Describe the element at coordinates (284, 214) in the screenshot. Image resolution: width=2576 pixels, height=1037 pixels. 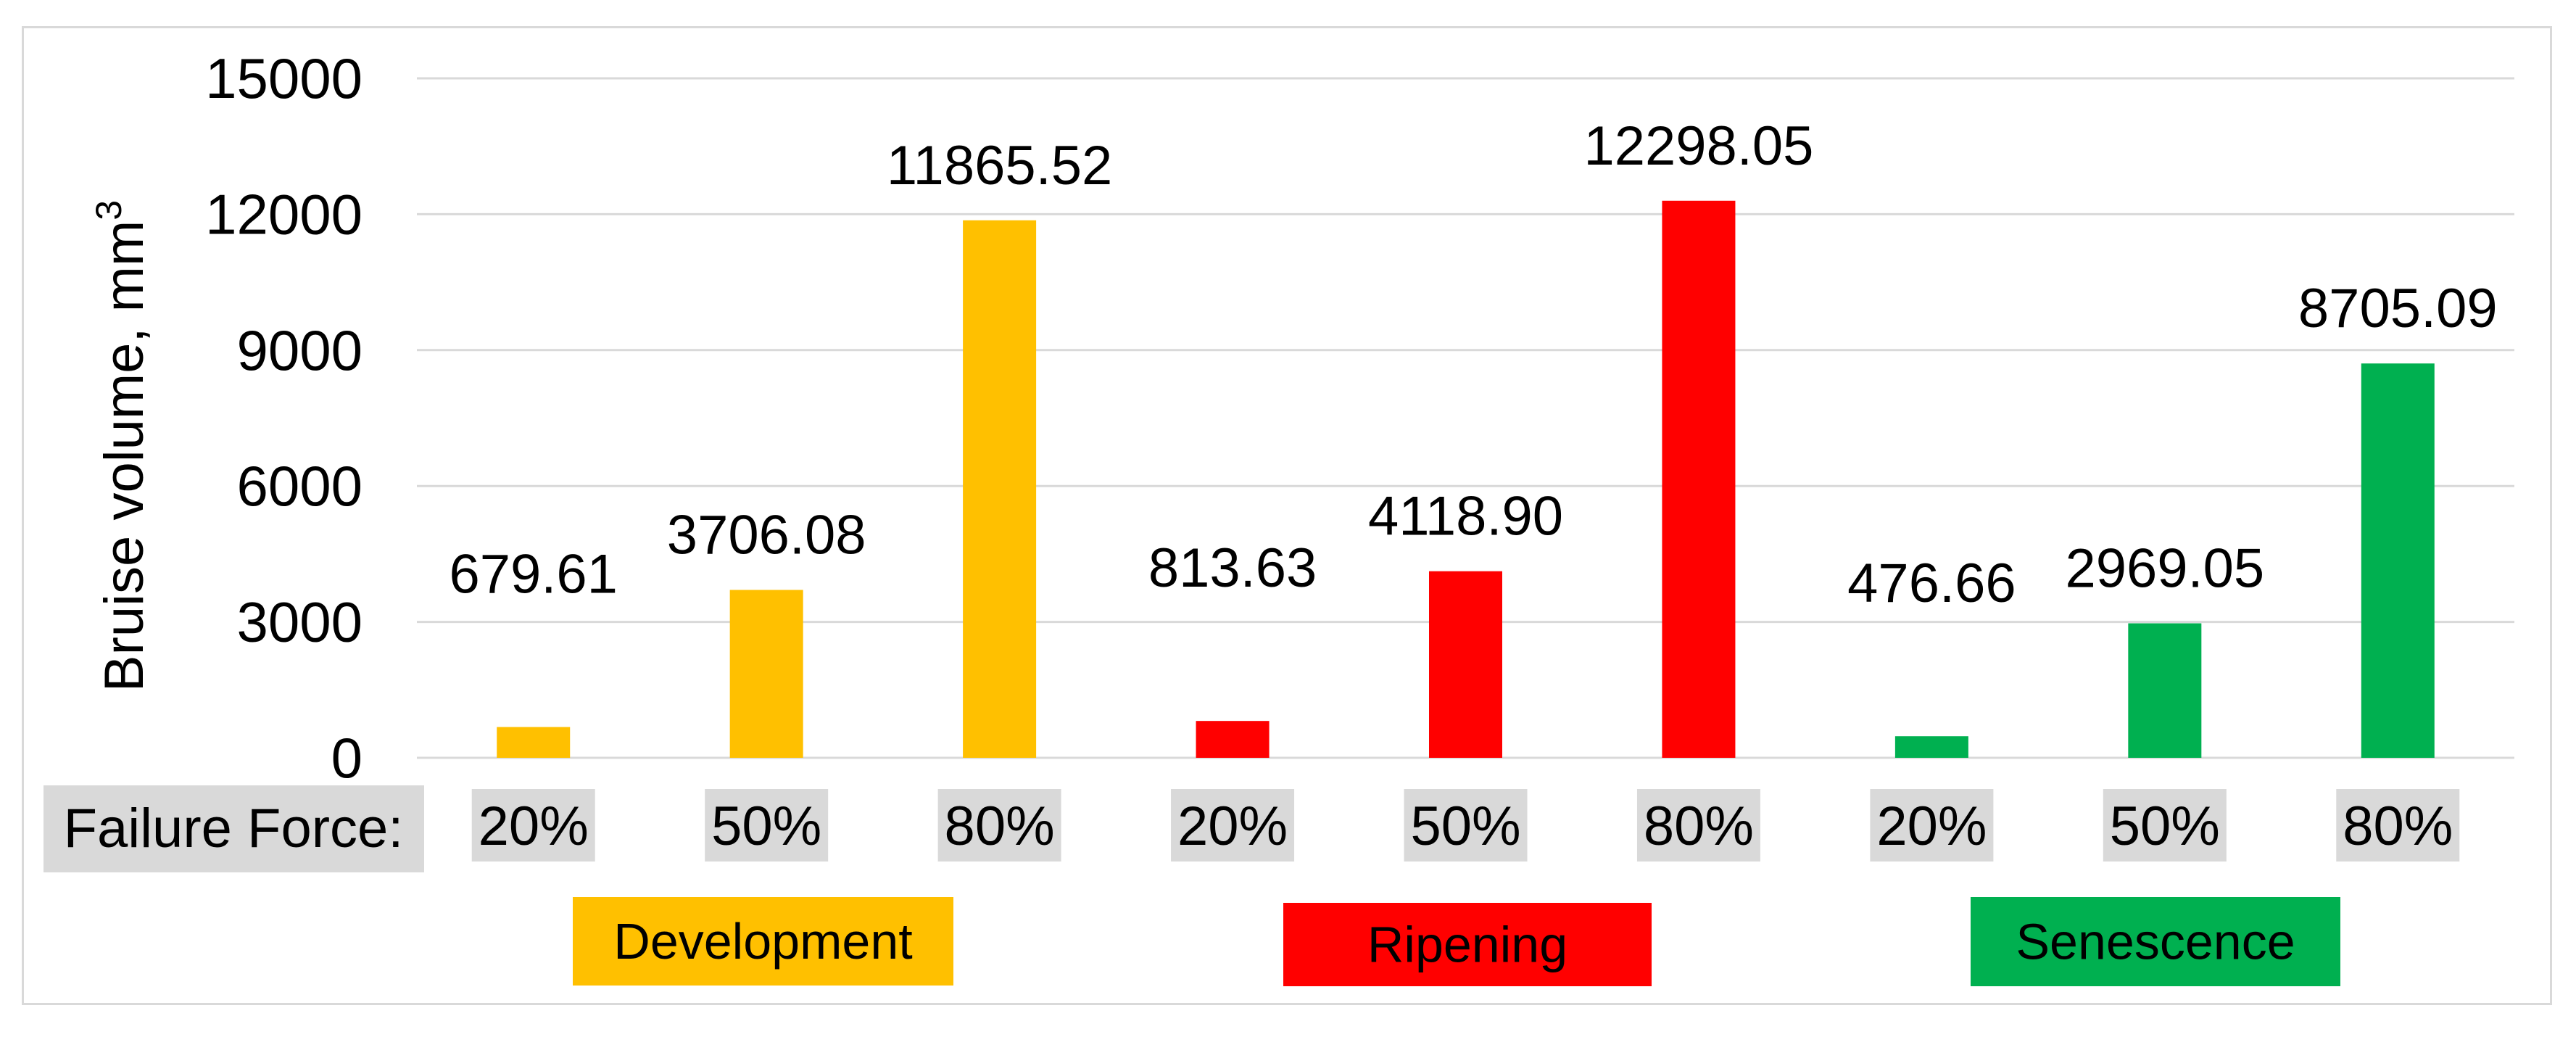
I see `y-tick-label: 12000` at that location.